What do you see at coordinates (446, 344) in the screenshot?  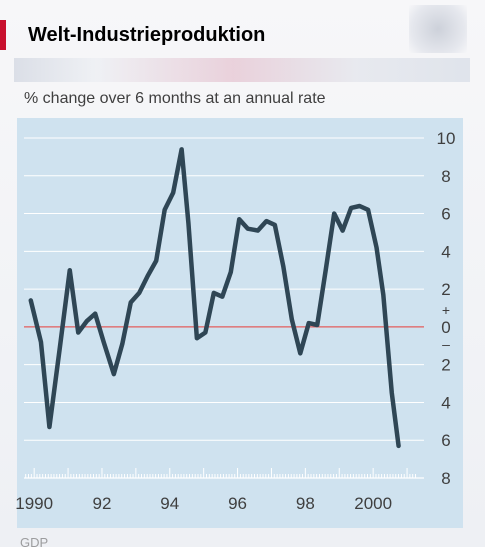 I see `minus-sign-label: –` at bounding box center [446, 344].